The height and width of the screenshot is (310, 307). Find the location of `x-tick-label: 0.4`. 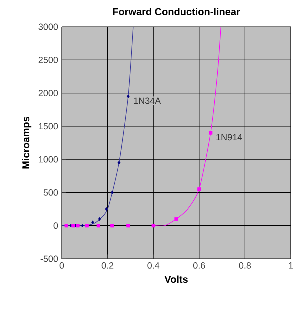

x-tick-label: 0.4 is located at coordinates (154, 265).